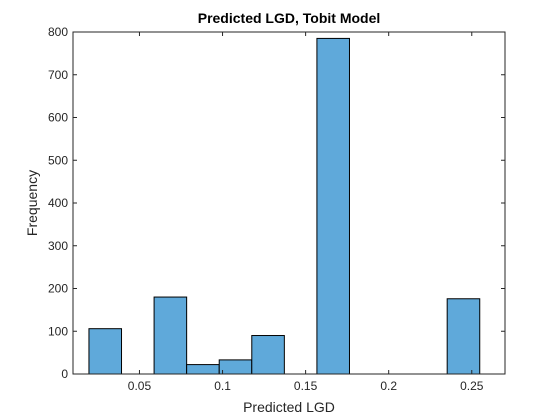 The height and width of the screenshot is (420, 560). I want to click on y-tick-label: 600, so click(58, 118).